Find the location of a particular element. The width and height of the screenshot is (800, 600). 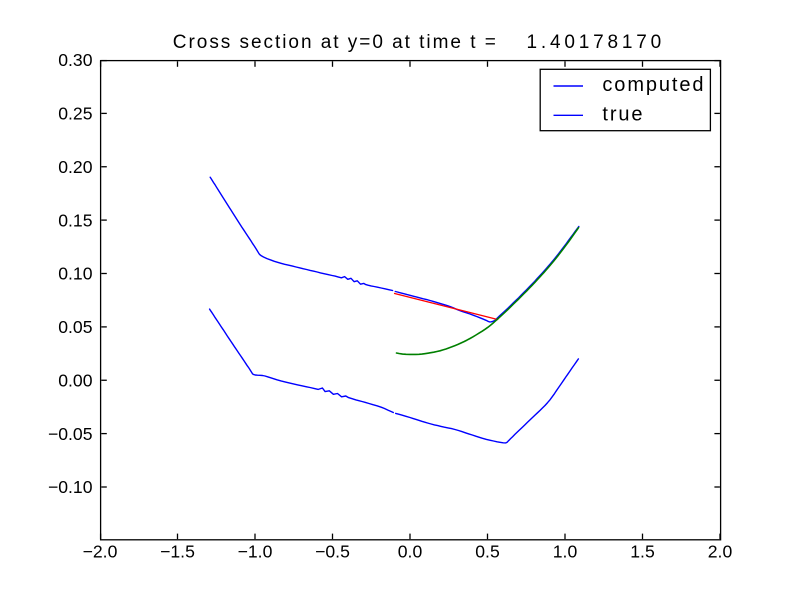

svg-text: 0.15 is located at coordinates (75, 220).